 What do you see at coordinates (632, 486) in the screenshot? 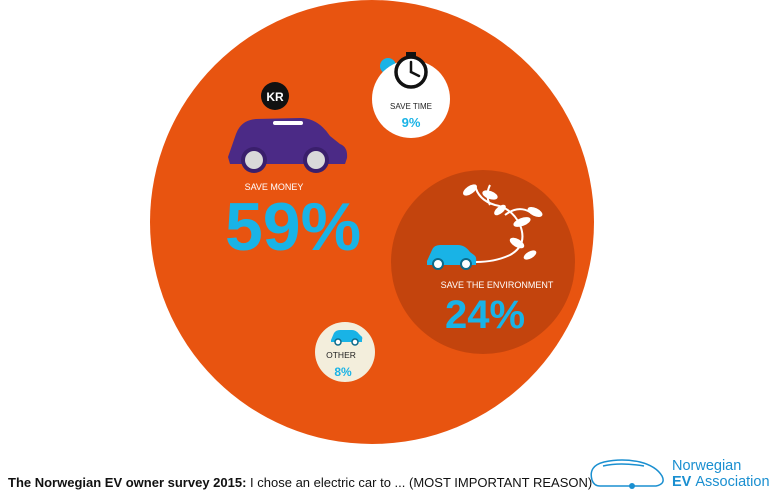
I see `plug-icon` at bounding box center [632, 486].